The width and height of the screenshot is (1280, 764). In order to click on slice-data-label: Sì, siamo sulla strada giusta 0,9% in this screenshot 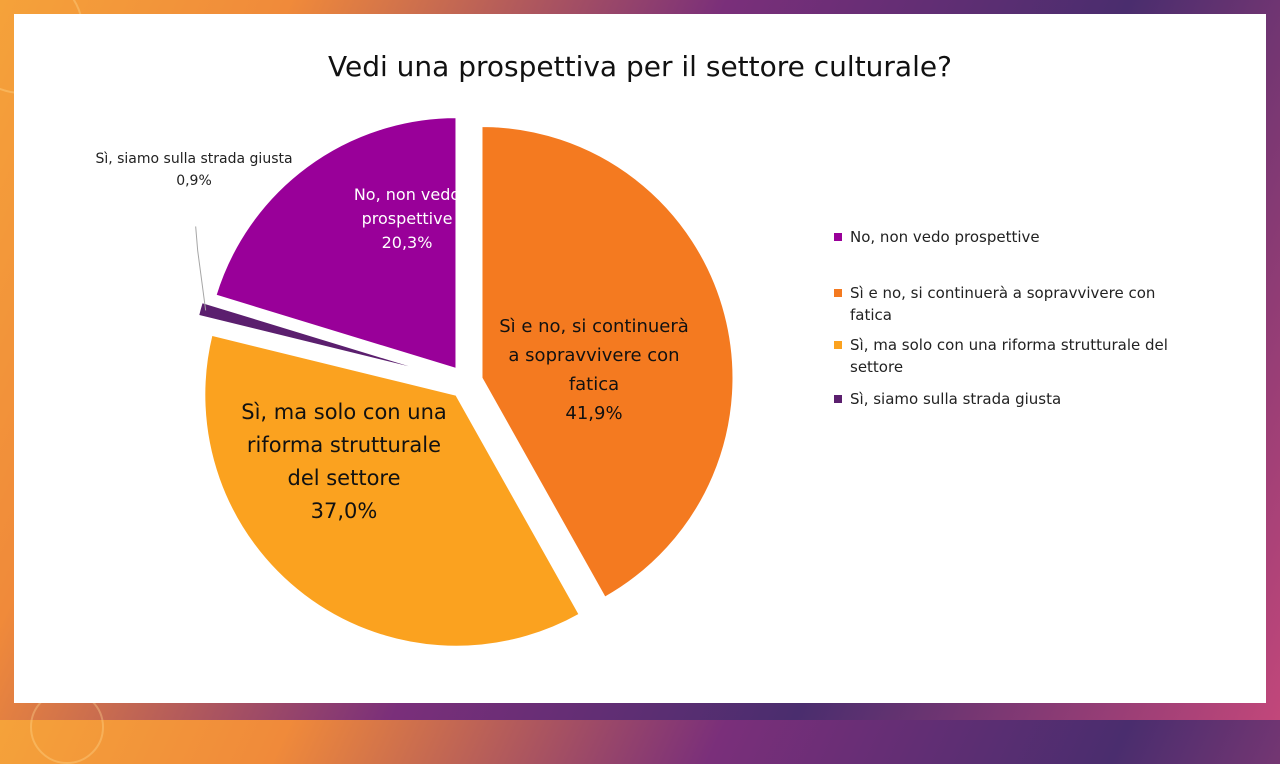, I will do `click(193, 170)`.